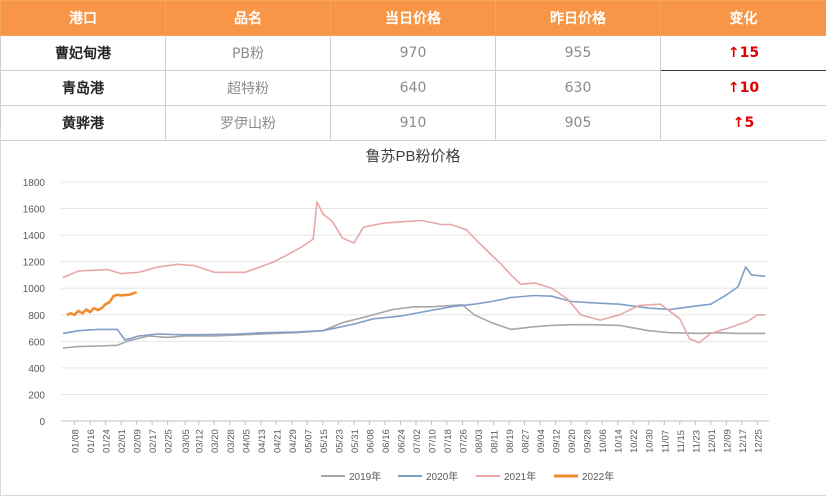 The width and height of the screenshot is (826, 499). Describe the element at coordinates (153, 441) in the screenshot. I see `x-tick-label: 02/17` at that location.